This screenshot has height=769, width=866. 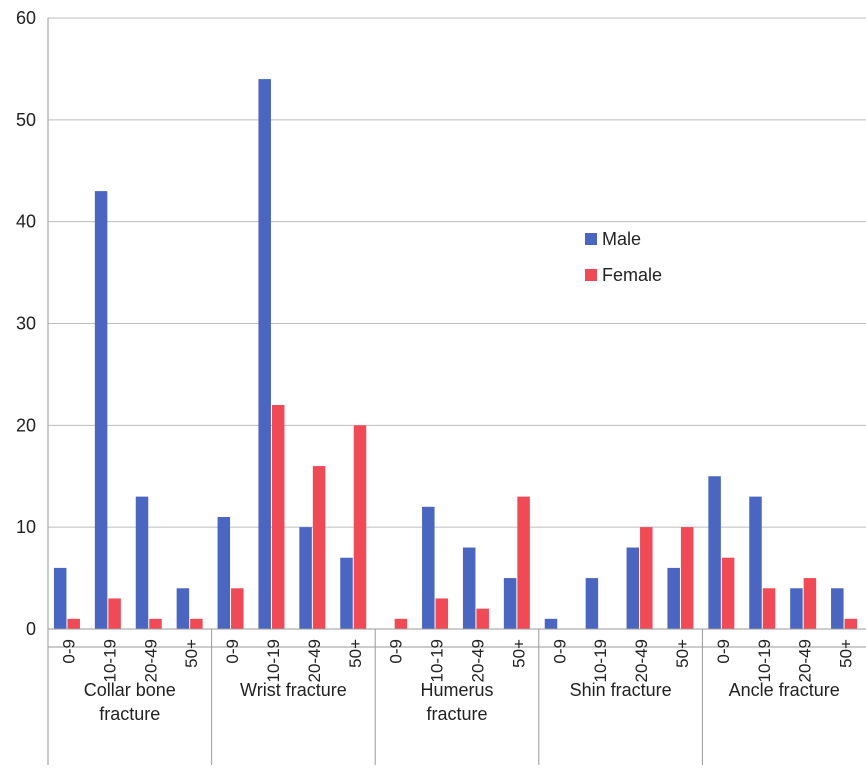 What do you see at coordinates (621, 239) in the screenshot?
I see `legend-label-male: Male` at bounding box center [621, 239].